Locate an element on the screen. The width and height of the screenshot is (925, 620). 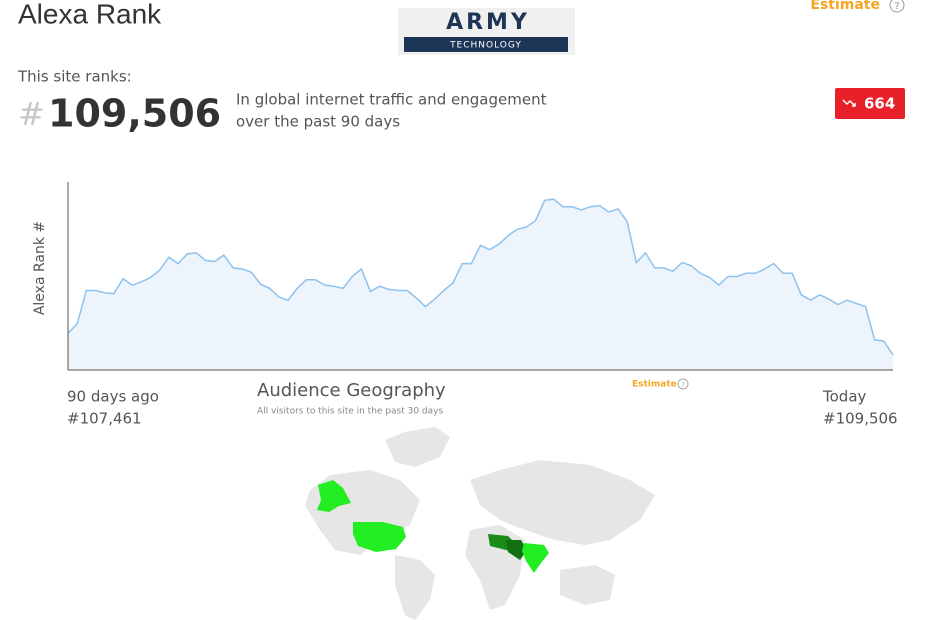
estimate-link: Estimate is located at coordinates (845, 6).